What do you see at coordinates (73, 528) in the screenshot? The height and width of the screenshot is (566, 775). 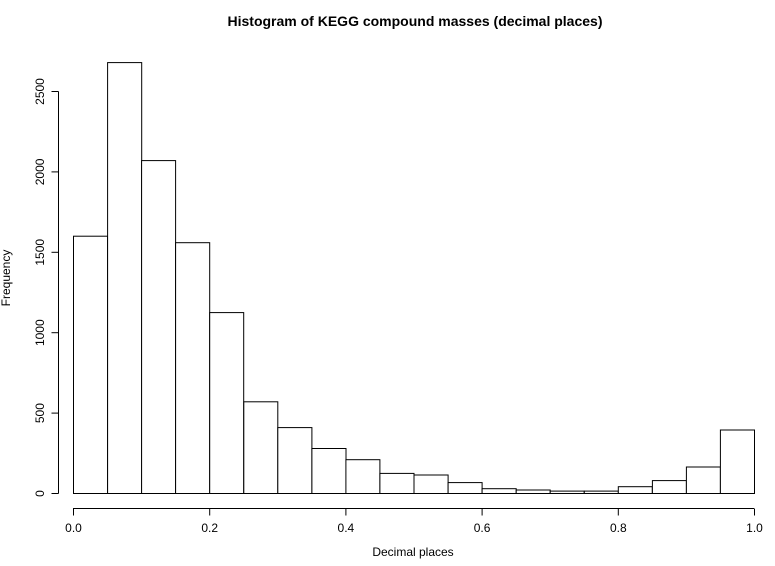 I see `x-tick-label: 0.0` at bounding box center [73, 528].